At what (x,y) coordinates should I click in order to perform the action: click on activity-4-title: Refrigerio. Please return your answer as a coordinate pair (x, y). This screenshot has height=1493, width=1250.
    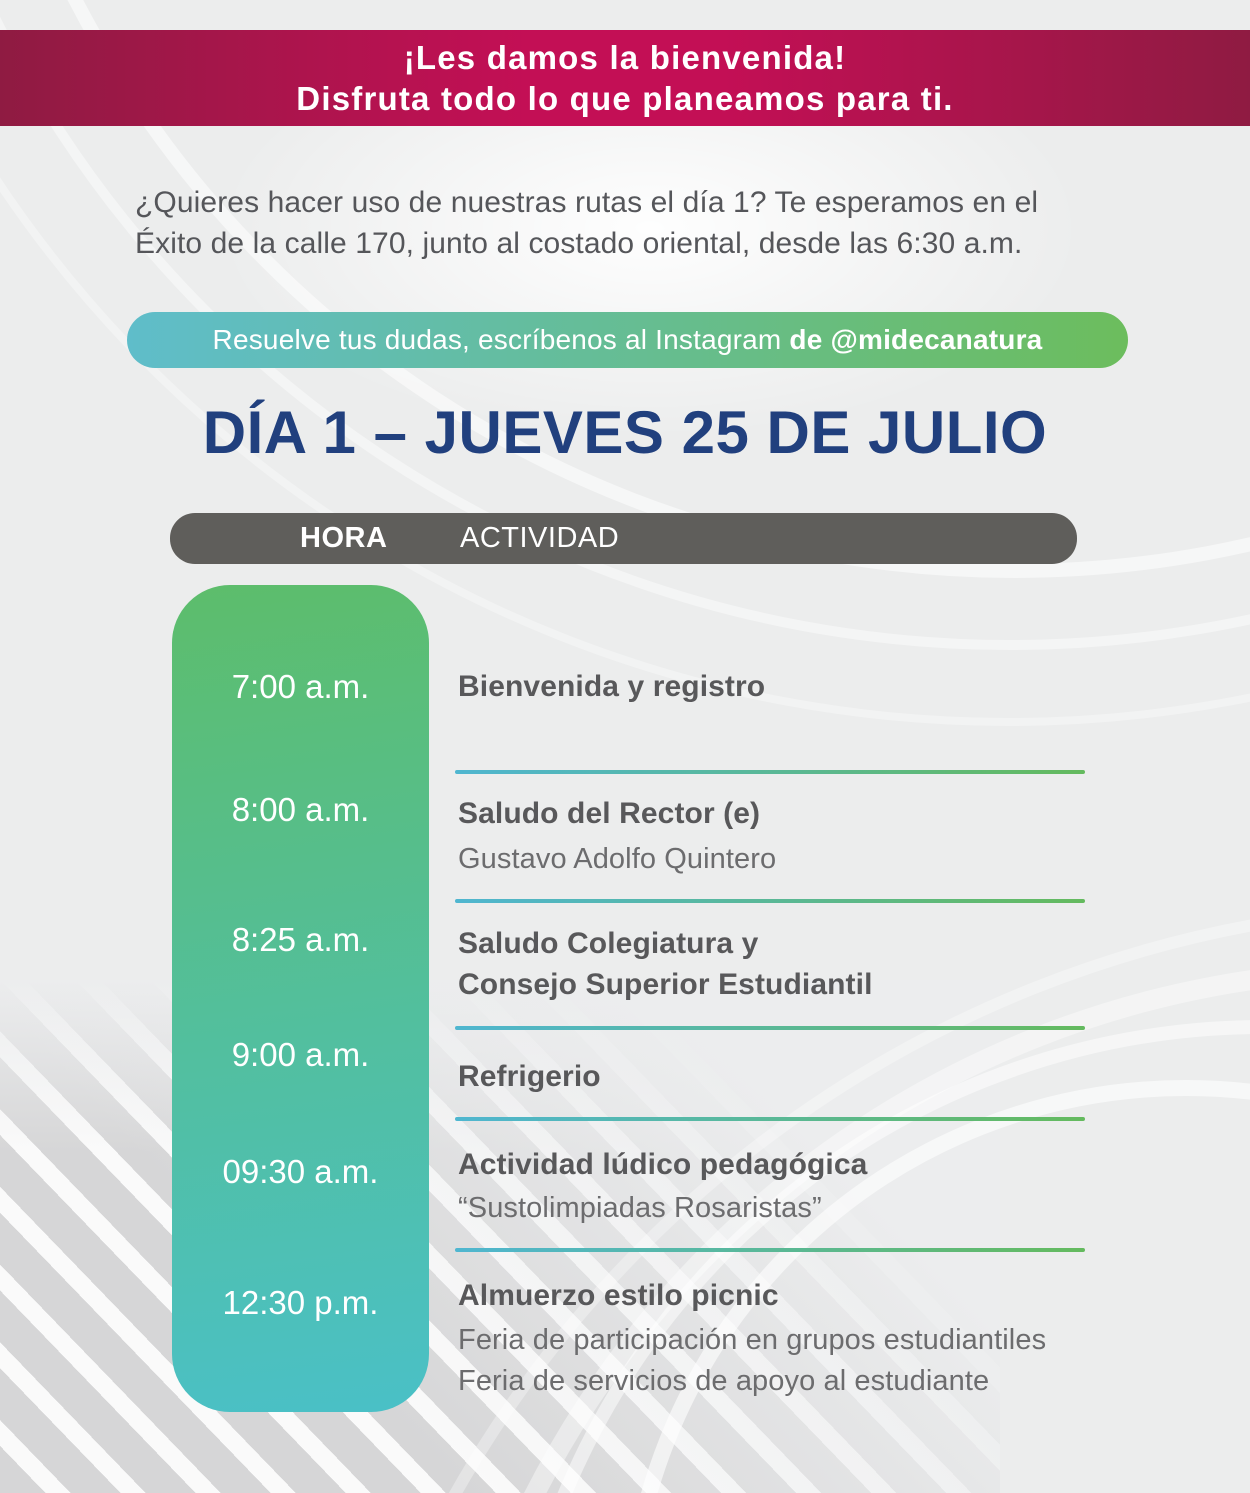
    Looking at the image, I should click on (529, 1076).